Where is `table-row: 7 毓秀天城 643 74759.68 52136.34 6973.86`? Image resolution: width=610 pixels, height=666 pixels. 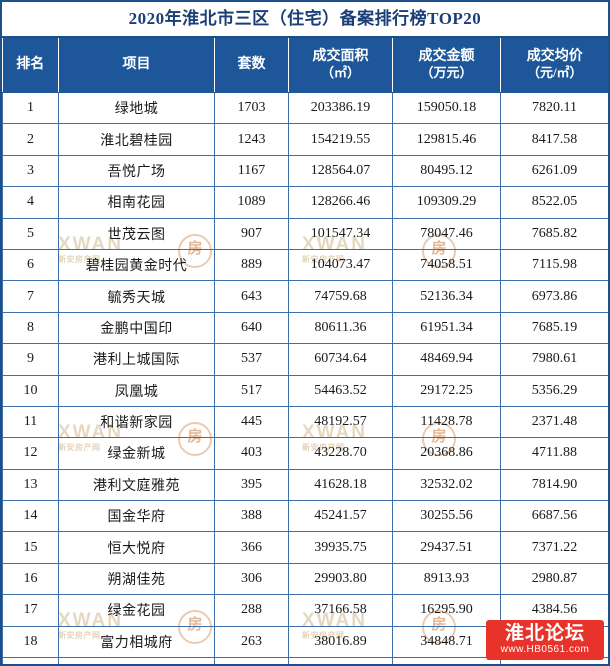
table-row: 7 毓秀天城 643 74759.68 52136.34 6973.86 is located at coordinates (305, 296).